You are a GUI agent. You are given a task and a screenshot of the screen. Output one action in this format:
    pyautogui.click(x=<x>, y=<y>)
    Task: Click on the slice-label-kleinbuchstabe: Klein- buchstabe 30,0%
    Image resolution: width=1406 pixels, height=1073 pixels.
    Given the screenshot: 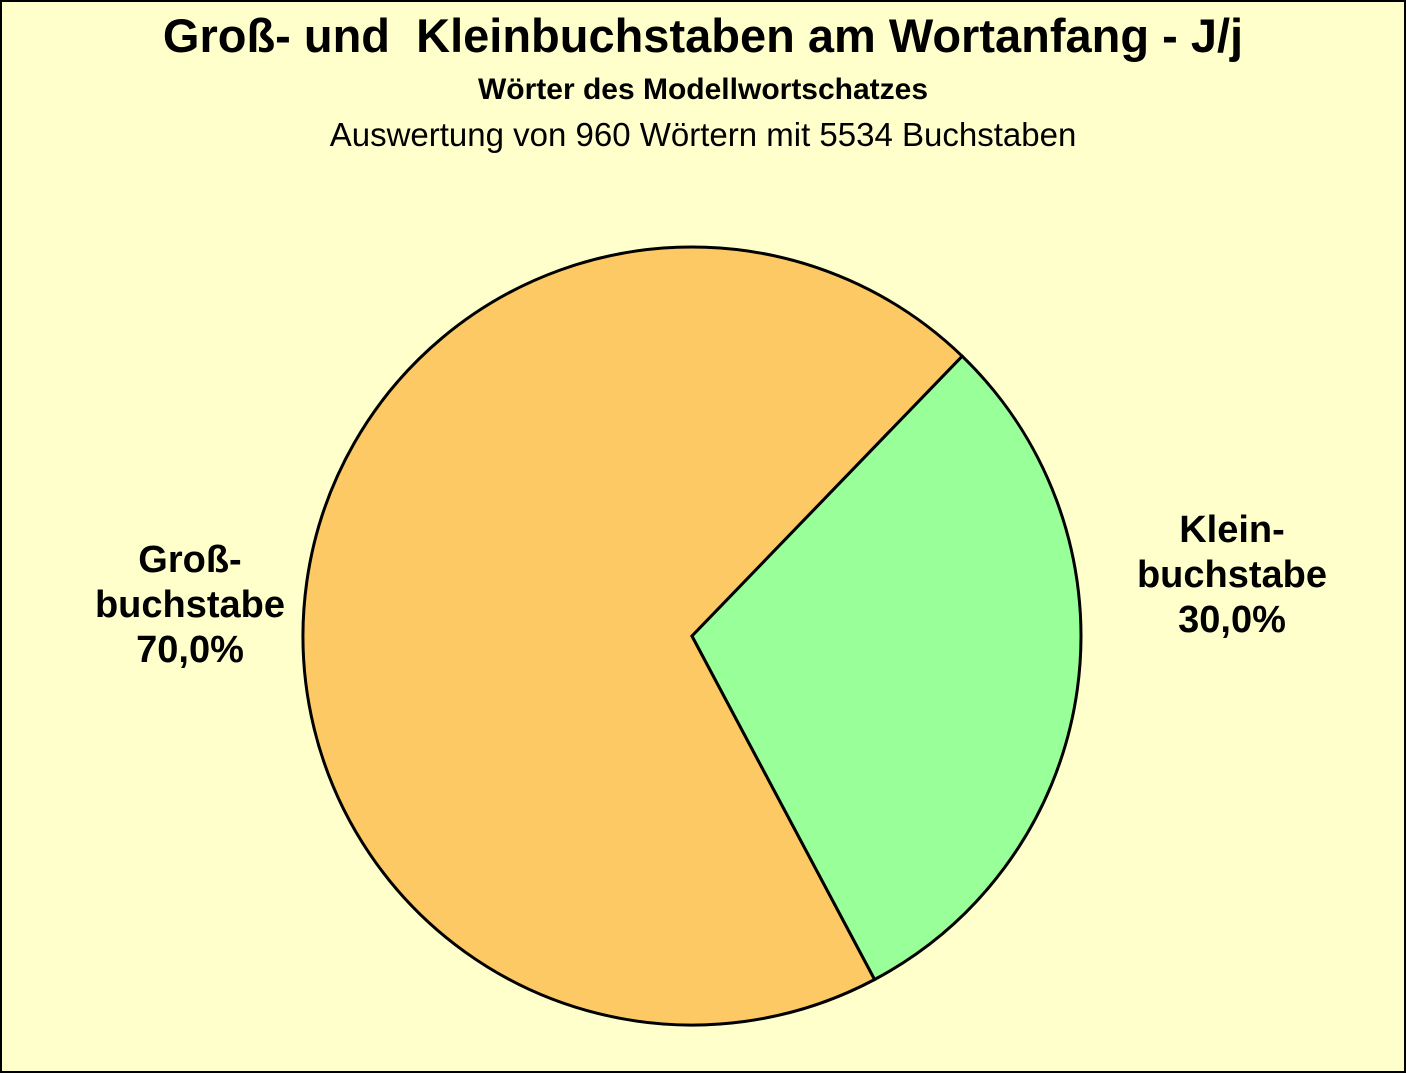 What is the action you would take?
    pyautogui.click(x=1232, y=575)
    